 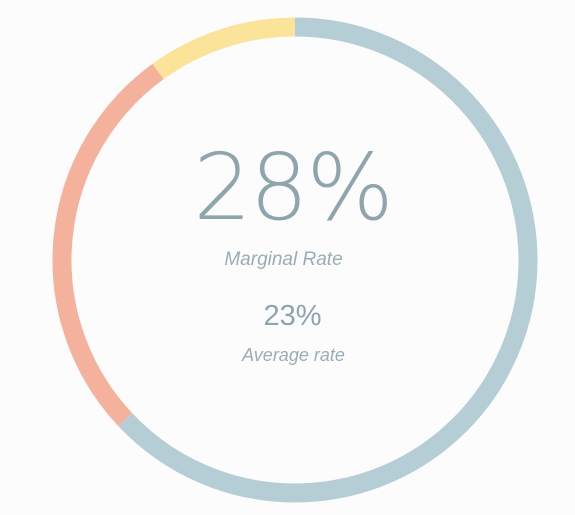 What do you see at coordinates (293, 187) in the screenshot?
I see `marginal-rate-value: 28%` at bounding box center [293, 187].